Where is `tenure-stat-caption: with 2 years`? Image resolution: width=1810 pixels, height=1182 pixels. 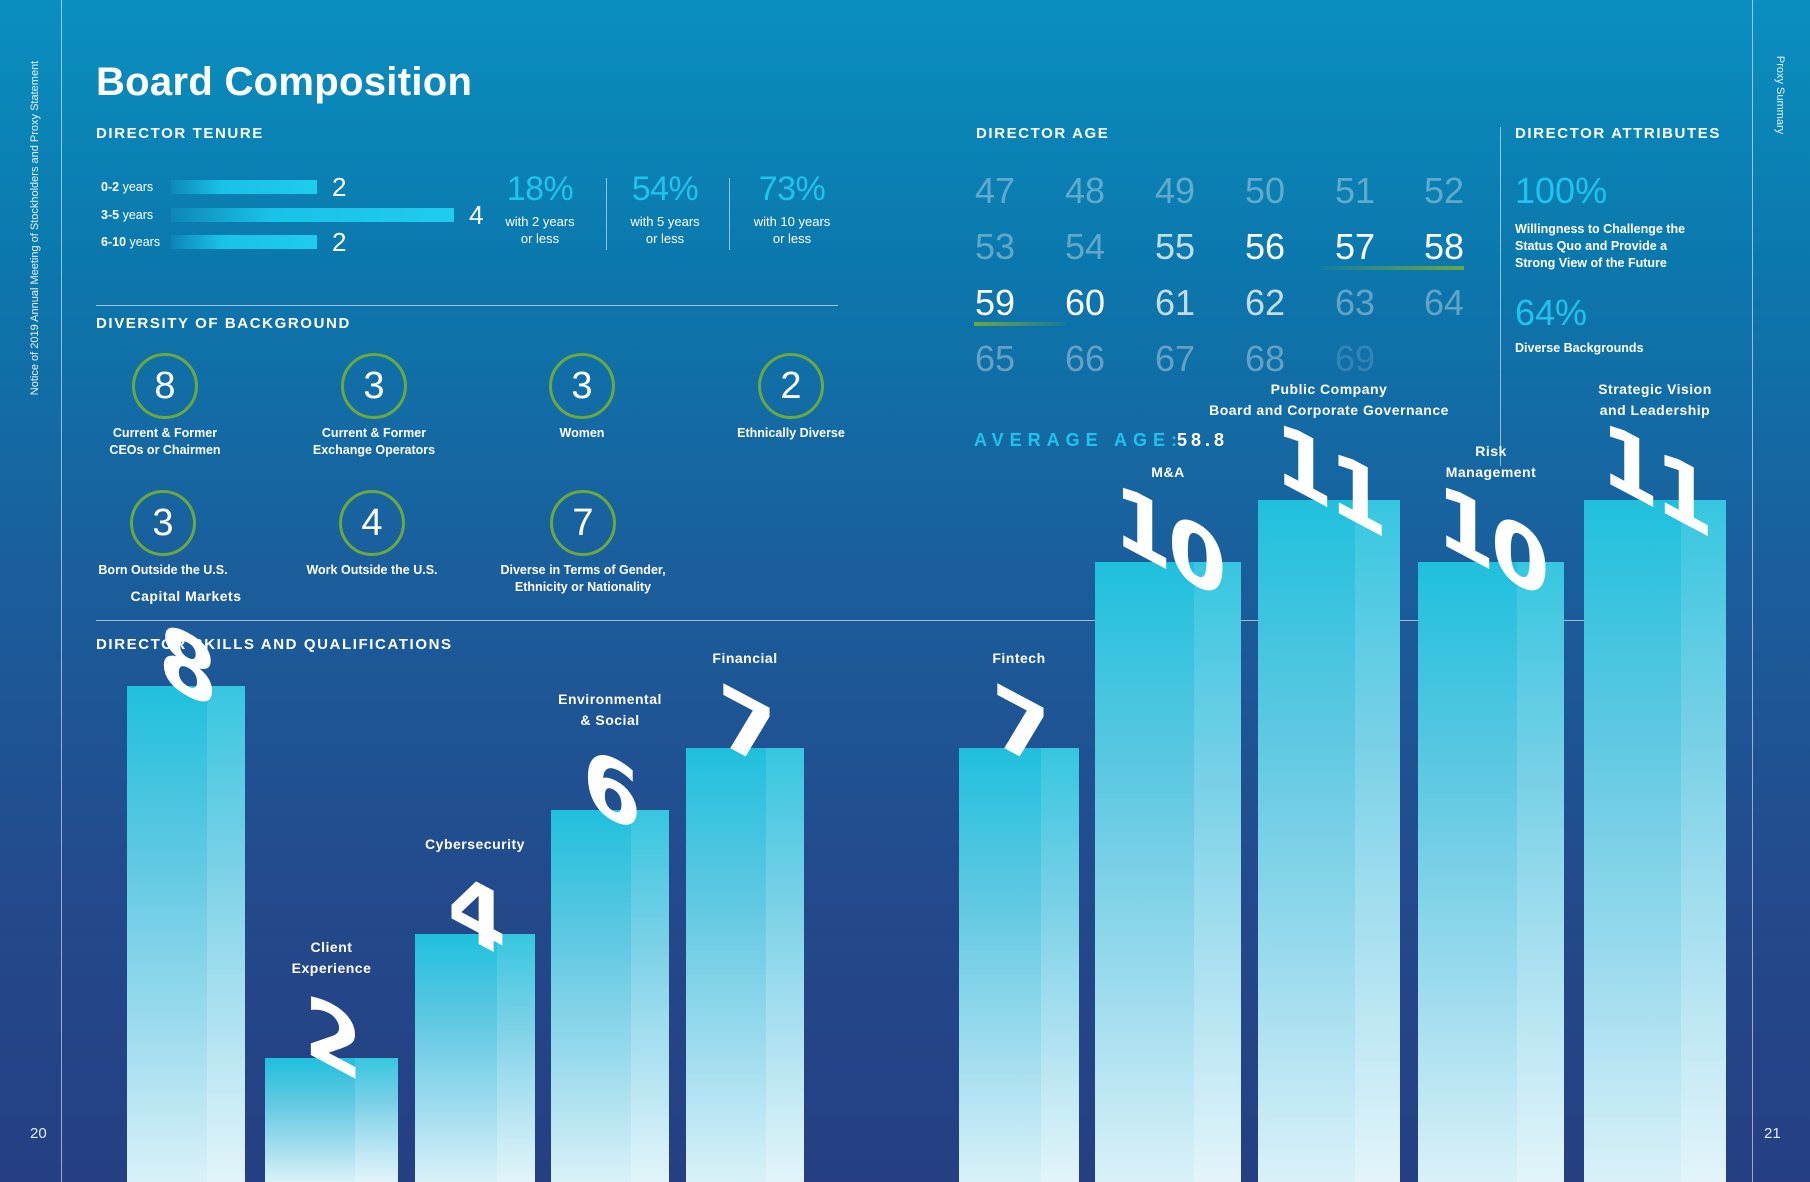 tenure-stat-caption: with 2 years is located at coordinates (540, 221).